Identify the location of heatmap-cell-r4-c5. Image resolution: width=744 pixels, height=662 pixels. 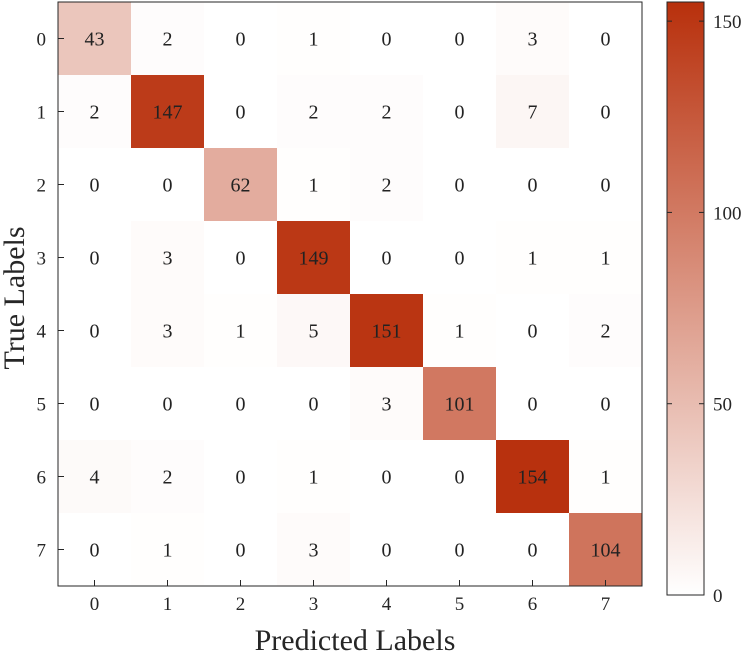
(460, 331).